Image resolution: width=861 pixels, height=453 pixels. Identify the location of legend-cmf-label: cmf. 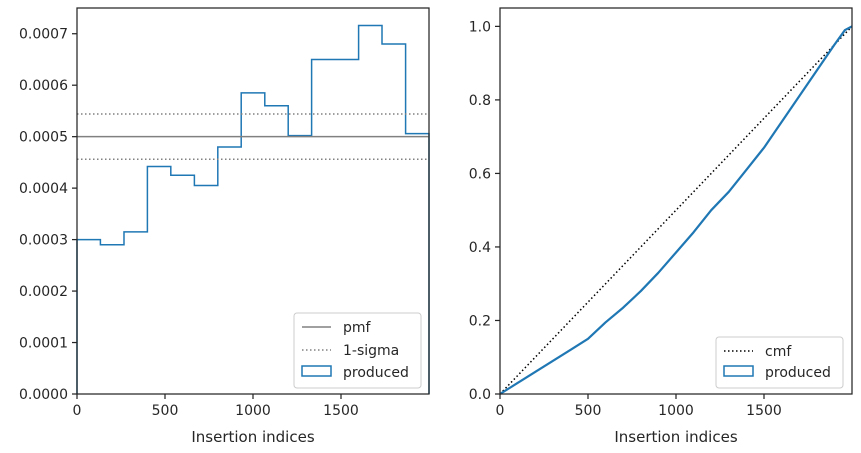
(778, 352).